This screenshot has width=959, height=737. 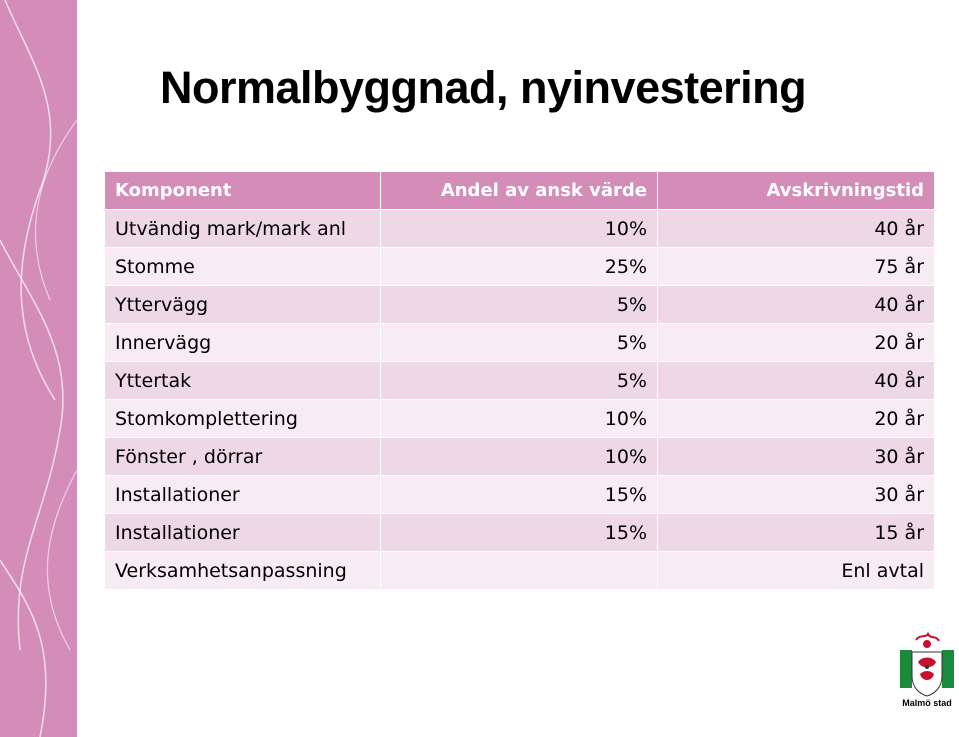 What do you see at coordinates (242, 456) in the screenshot?
I see `cell-komponent: Fönster , dörrar` at bounding box center [242, 456].